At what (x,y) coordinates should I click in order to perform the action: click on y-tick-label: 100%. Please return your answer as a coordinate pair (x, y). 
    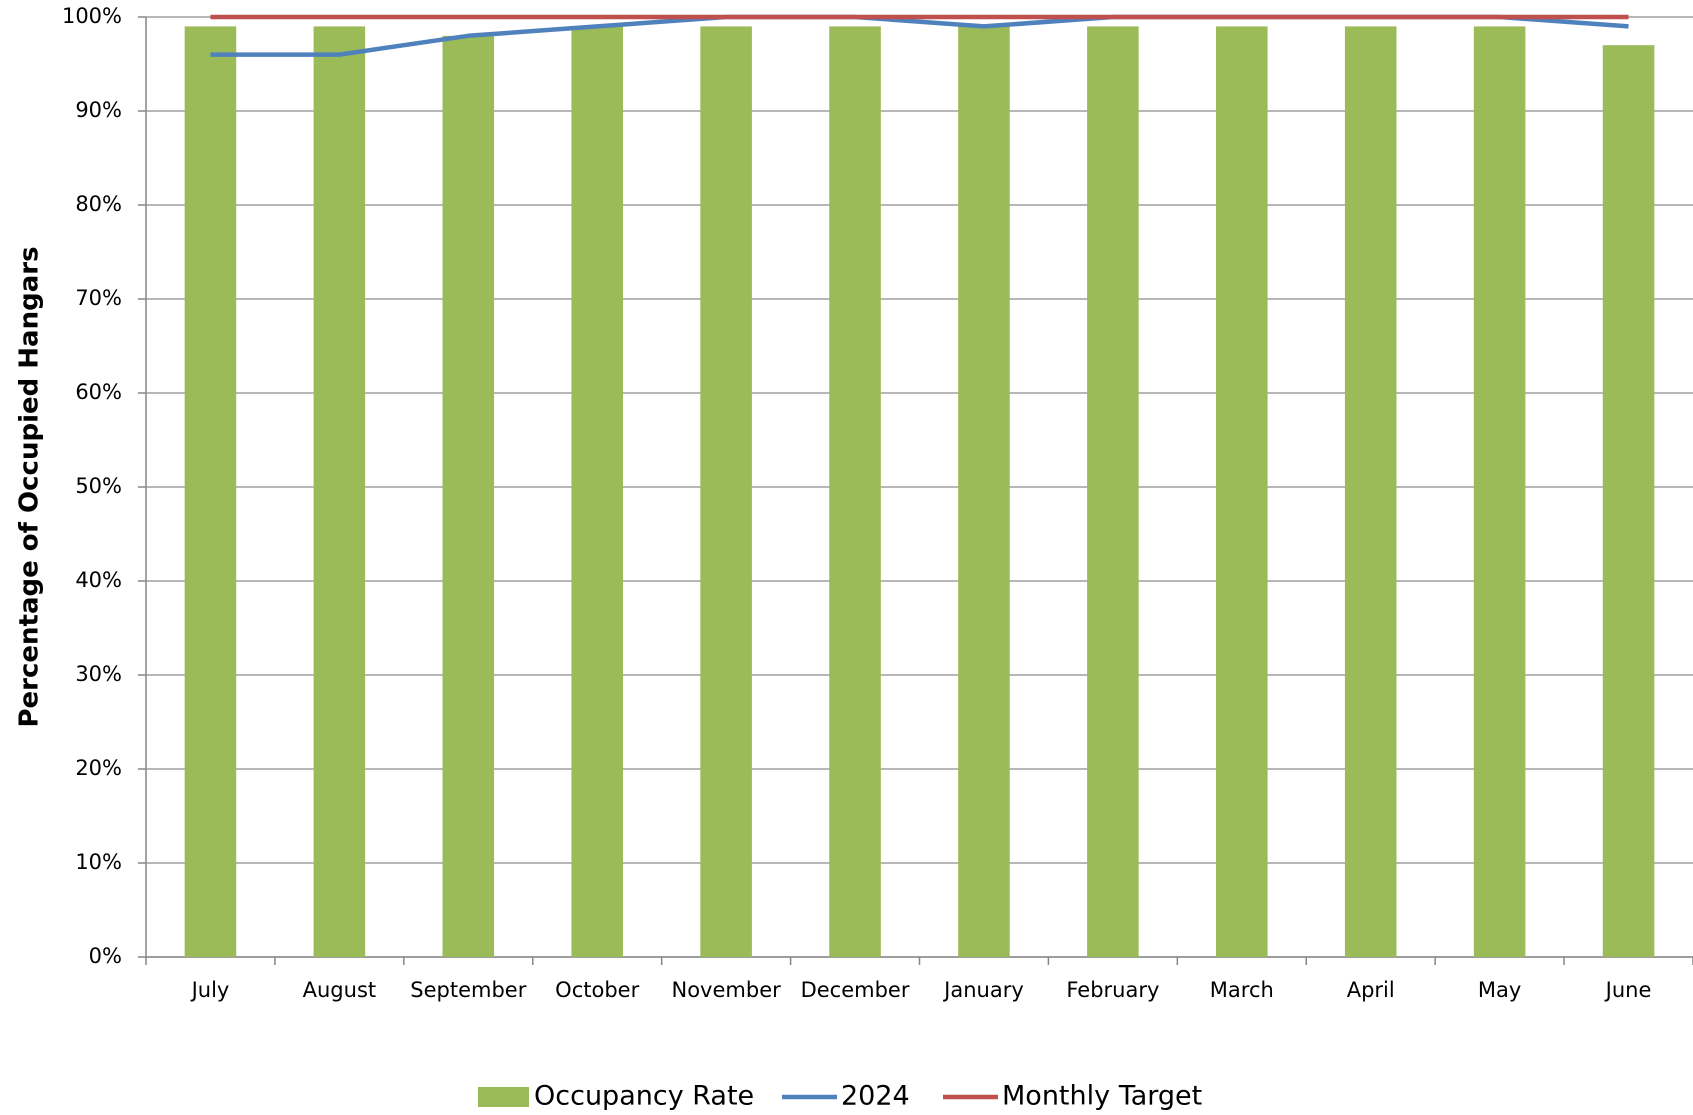
    Looking at the image, I should click on (92, 16).